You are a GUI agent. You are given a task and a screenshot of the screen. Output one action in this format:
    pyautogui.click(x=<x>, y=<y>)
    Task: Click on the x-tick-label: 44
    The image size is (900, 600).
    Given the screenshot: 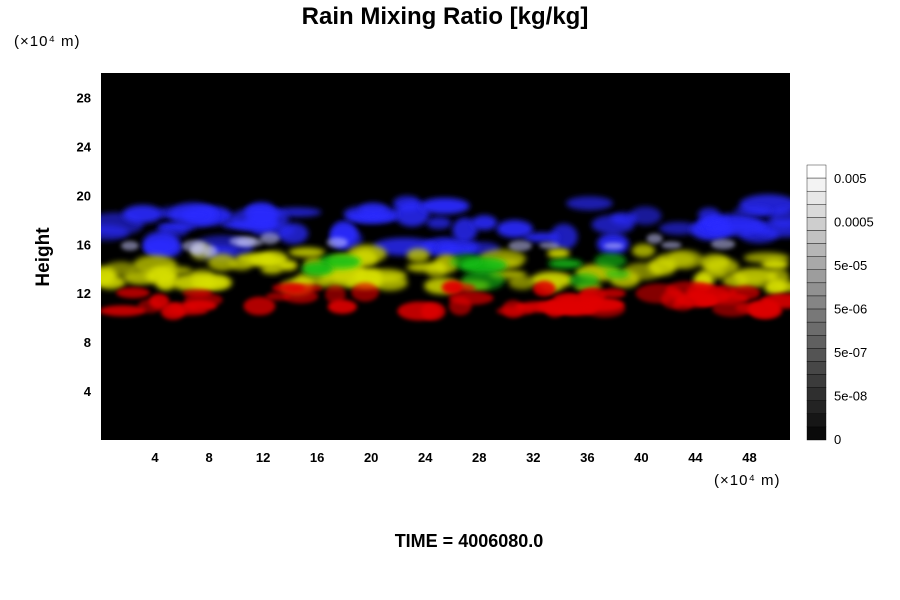 What is the action you would take?
    pyautogui.click(x=695, y=457)
    